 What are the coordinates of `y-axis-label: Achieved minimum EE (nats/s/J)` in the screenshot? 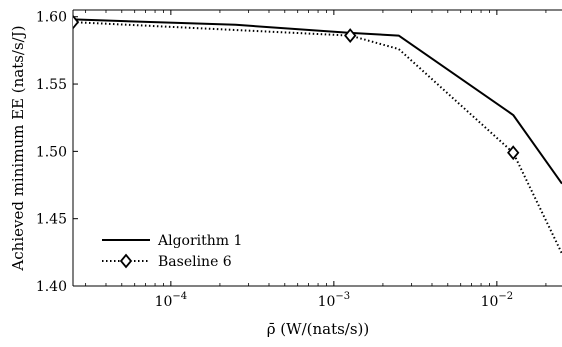 It's located at (18, 148).